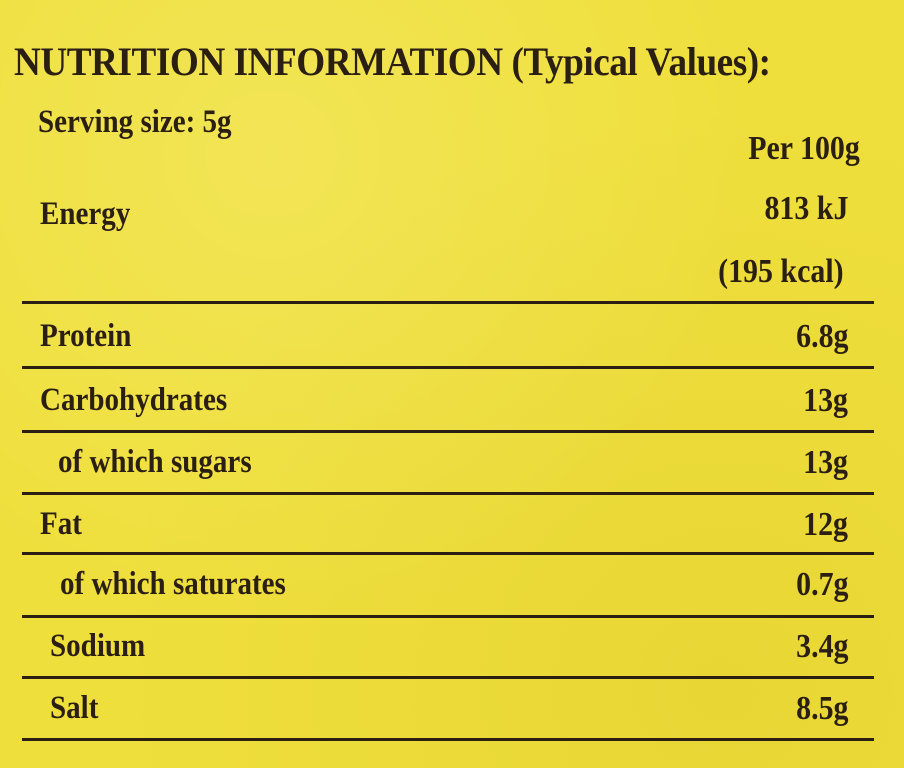 The width and height of the screenshot is (904, 768). I want to click on row-value-salt: 8.5g, so click(821, 708).